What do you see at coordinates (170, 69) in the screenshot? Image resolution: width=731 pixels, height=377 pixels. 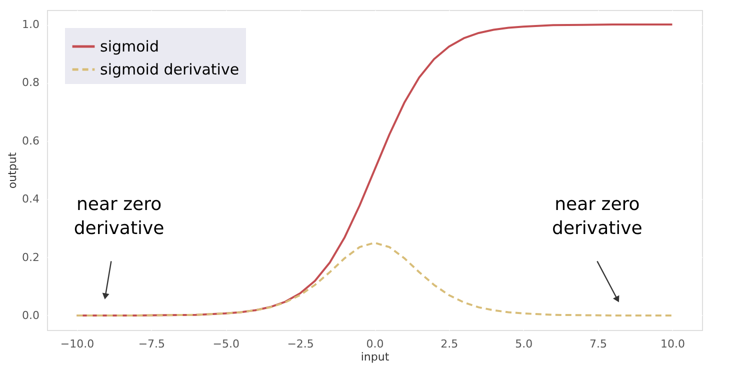 I see `legend-label: sigmoid derivative` at bounding box center [170, 69].